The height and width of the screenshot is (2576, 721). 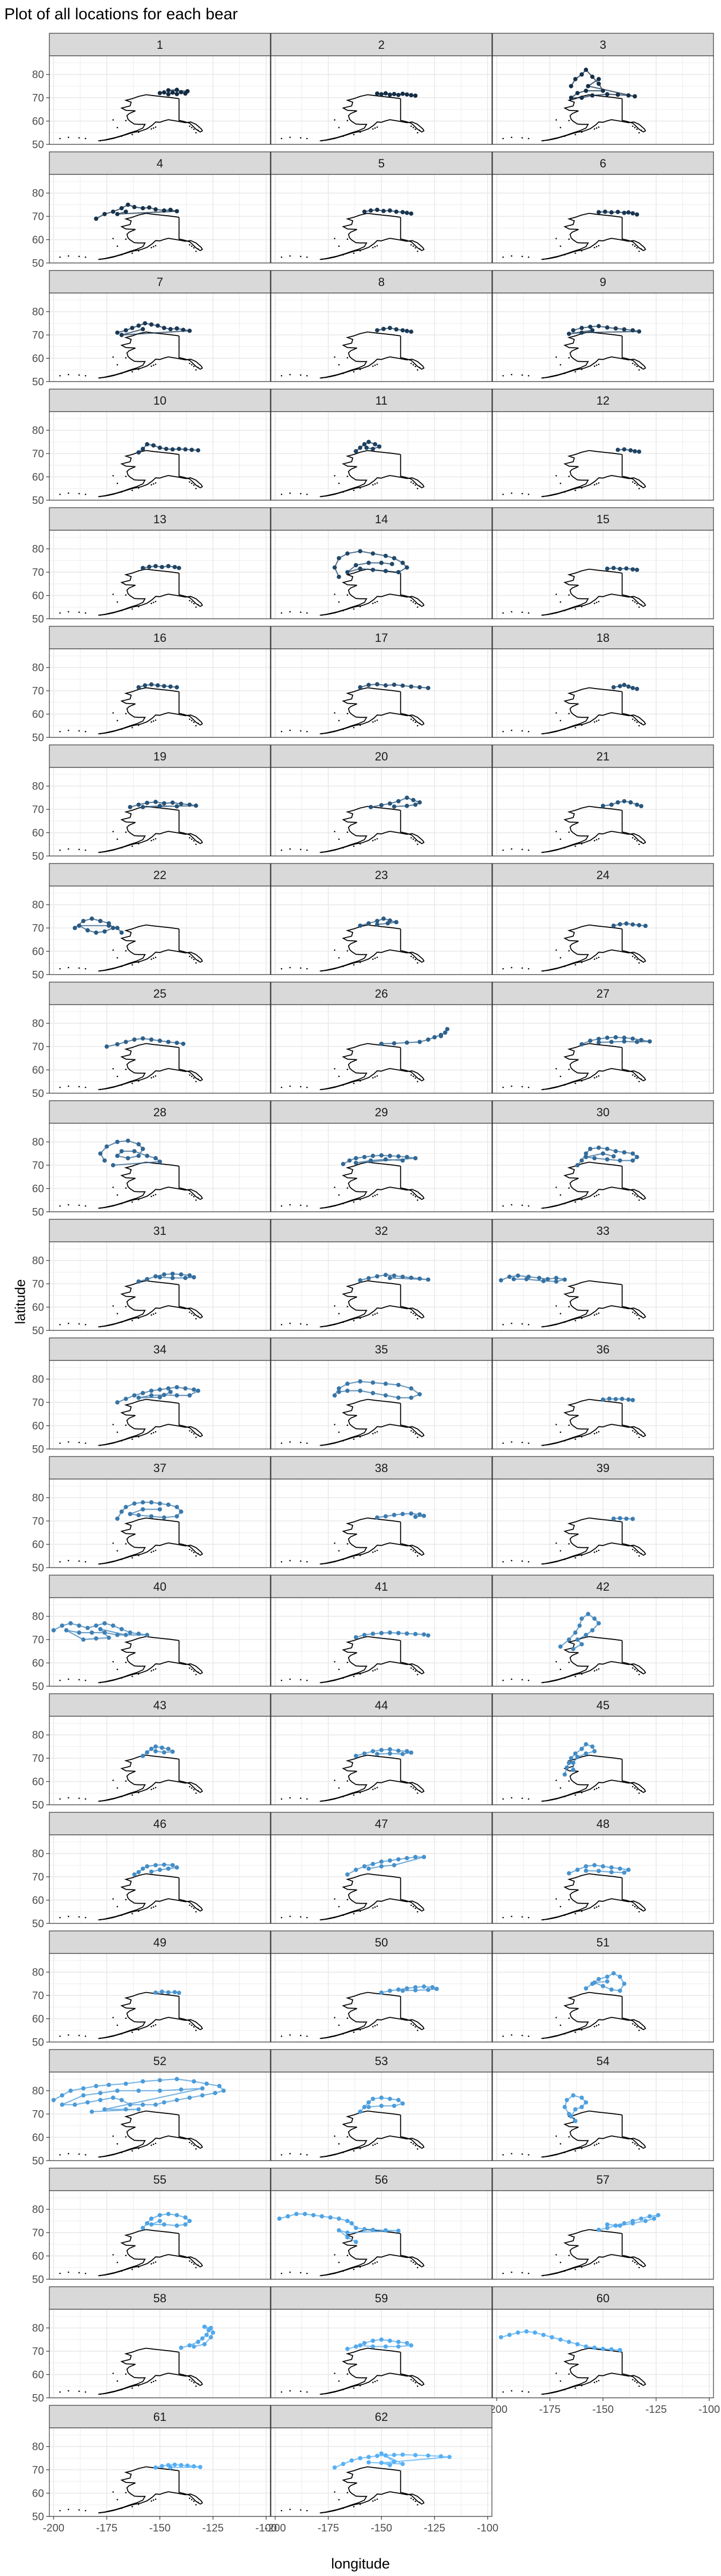 I want to click on facet-label: 44, so click(x=382, y=1705).